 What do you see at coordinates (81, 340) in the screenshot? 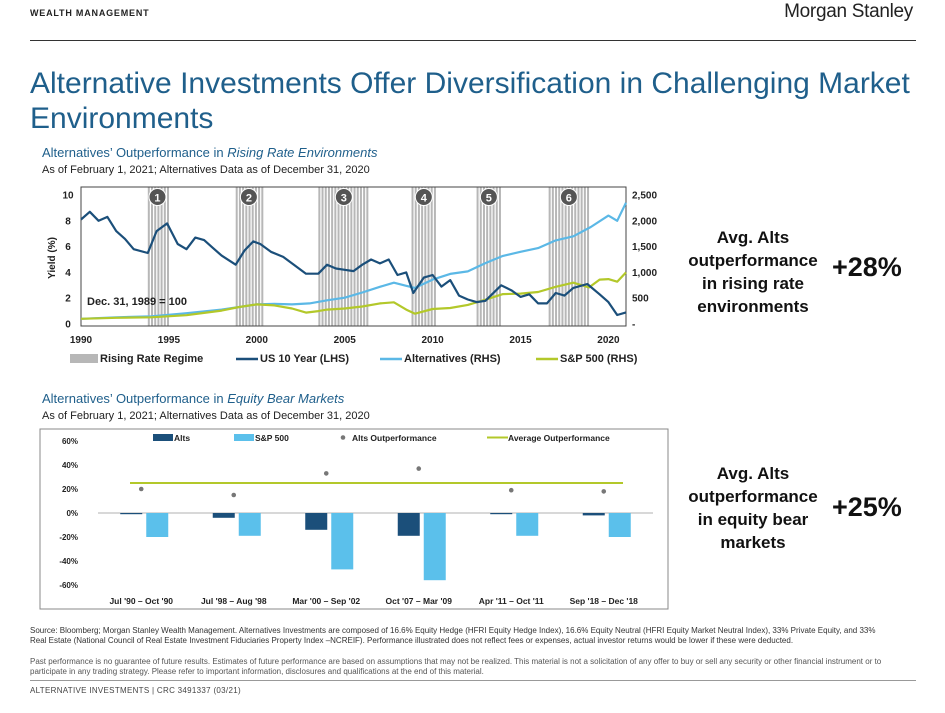
I see `x-tick: 1990` at bounding box center [81, 340].